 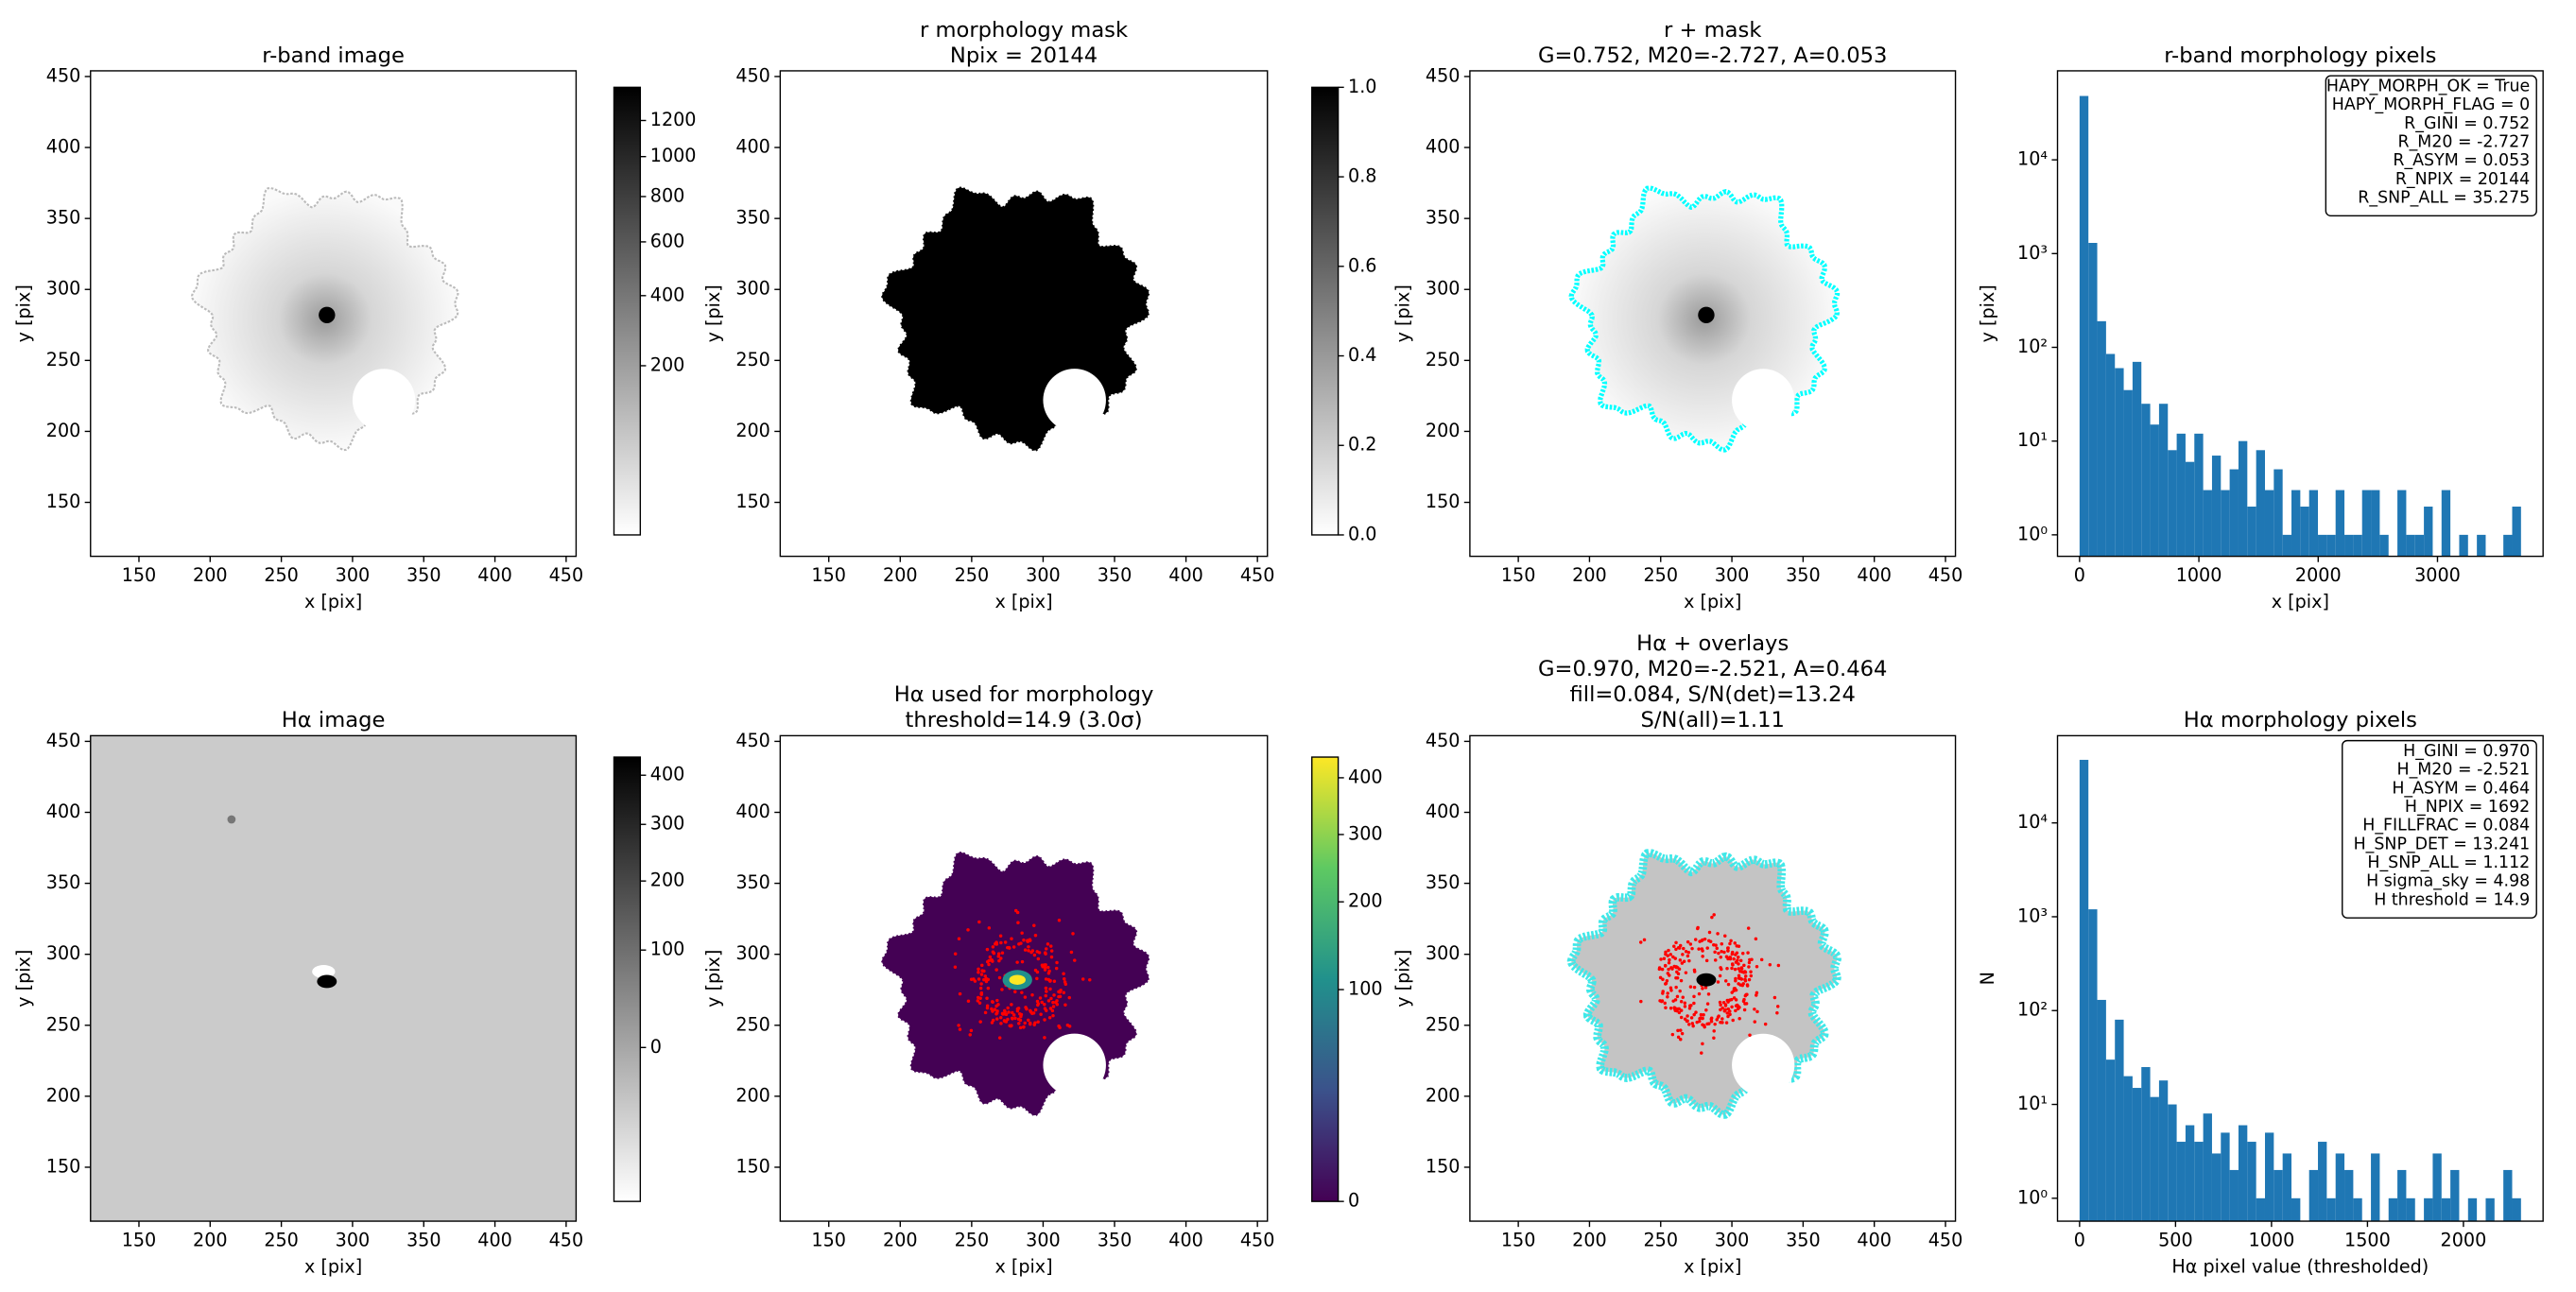 What do you see at coordinates (63, 882) in the screenshot?
I see `y-tick-label: 350` at bounding box center [63, 882].